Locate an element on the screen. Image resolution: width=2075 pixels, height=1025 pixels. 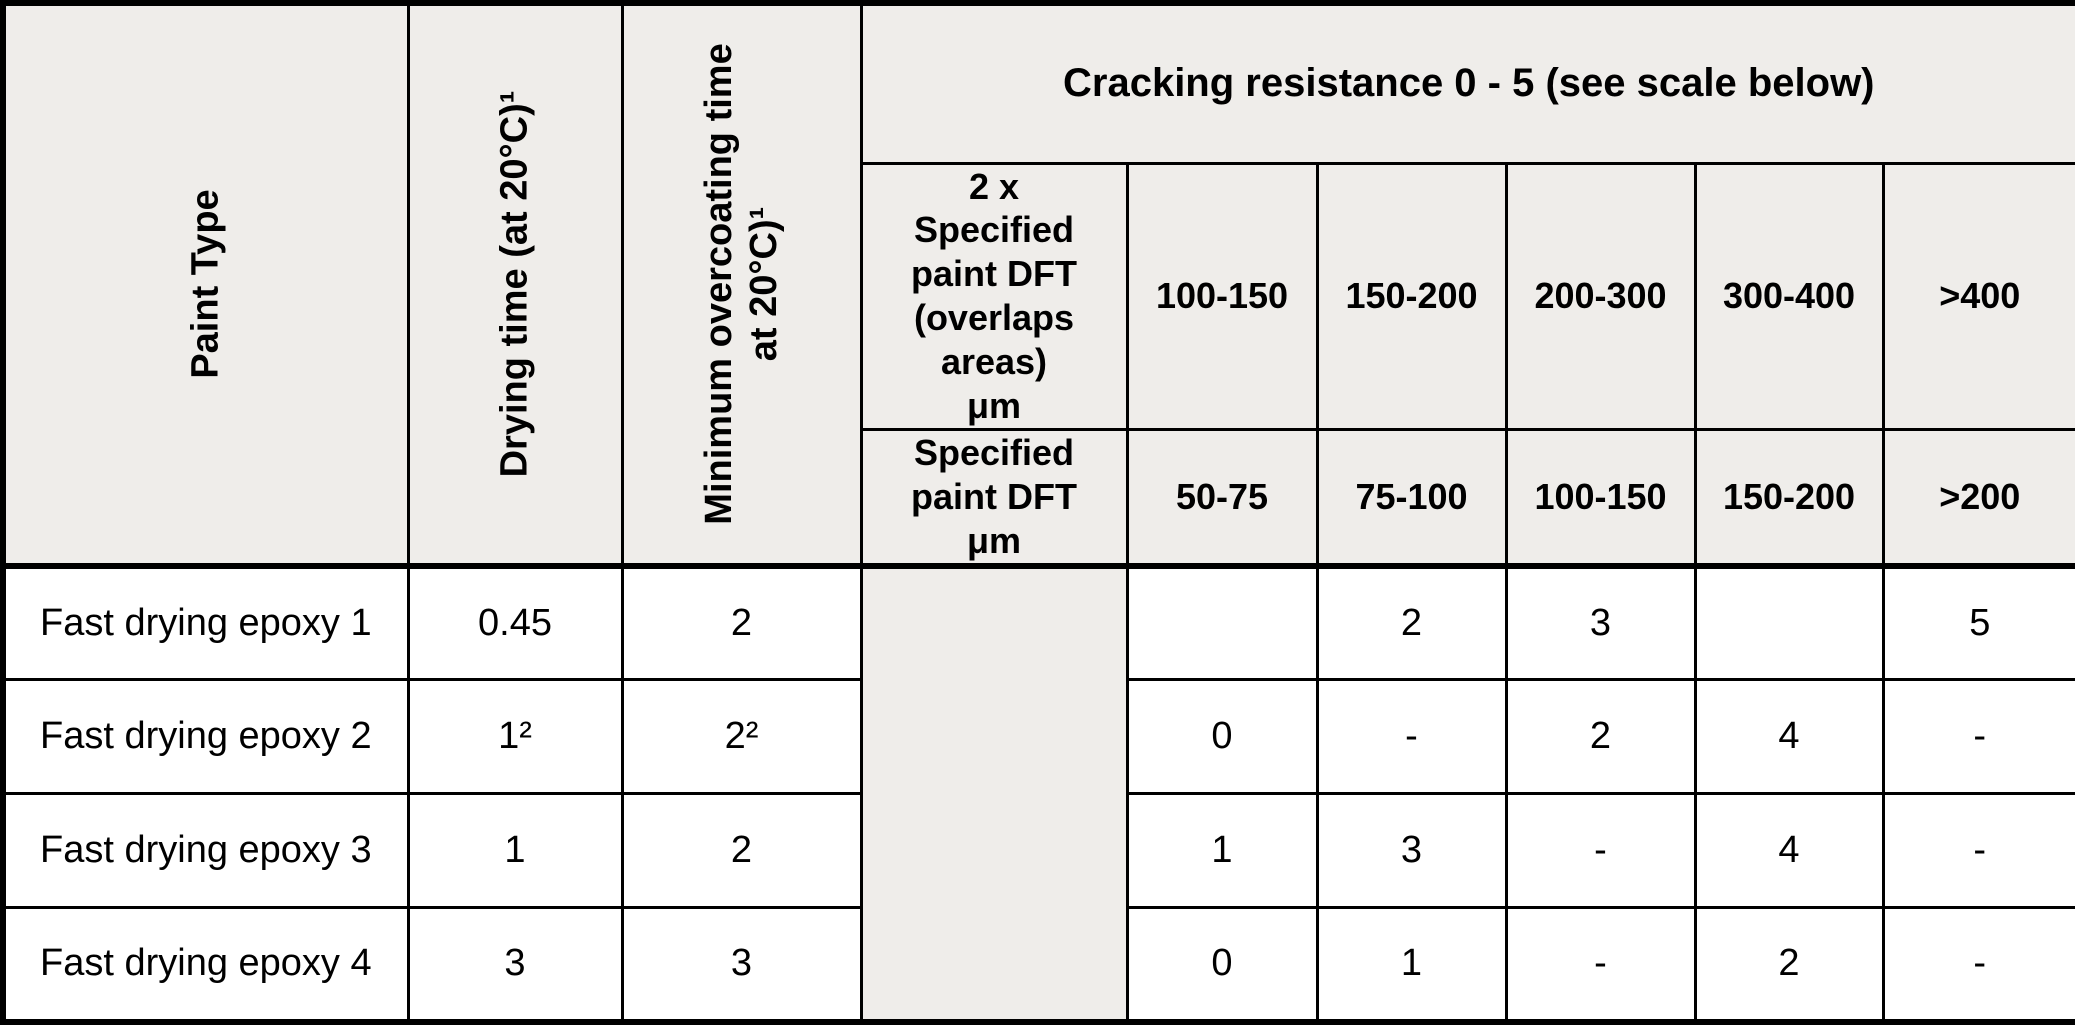
table-row: Fast drying epoxy 3 1 2 1 3 - 4 - is located at coordinates (1038, 851).